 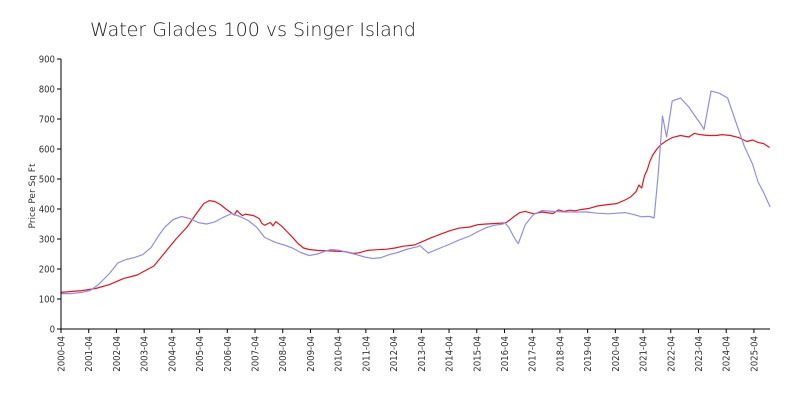 What do you see at coordinates (47, 120) in the screenshot?
I see `y-tick-label: 700` at bounding box center [47, 120].